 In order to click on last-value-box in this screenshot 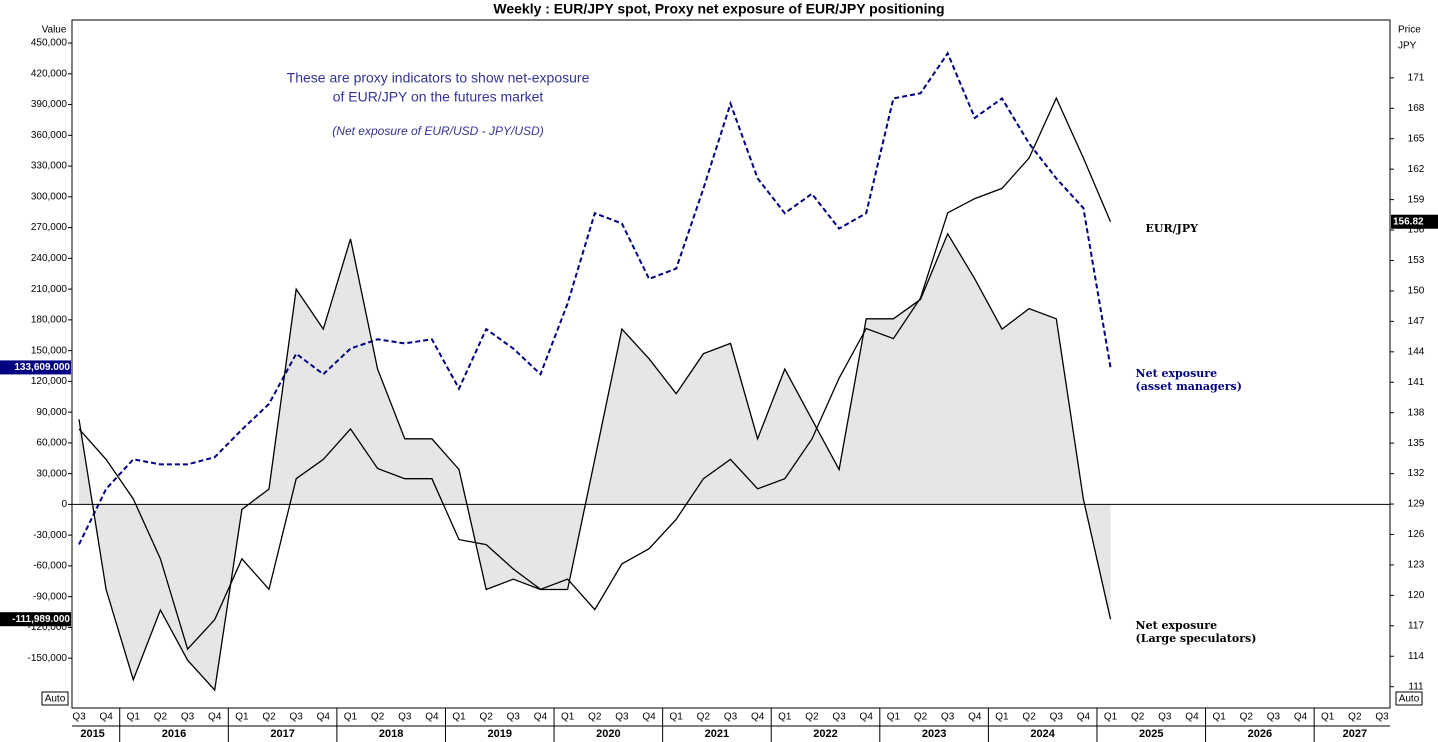, I will do `click(35, 619)`.